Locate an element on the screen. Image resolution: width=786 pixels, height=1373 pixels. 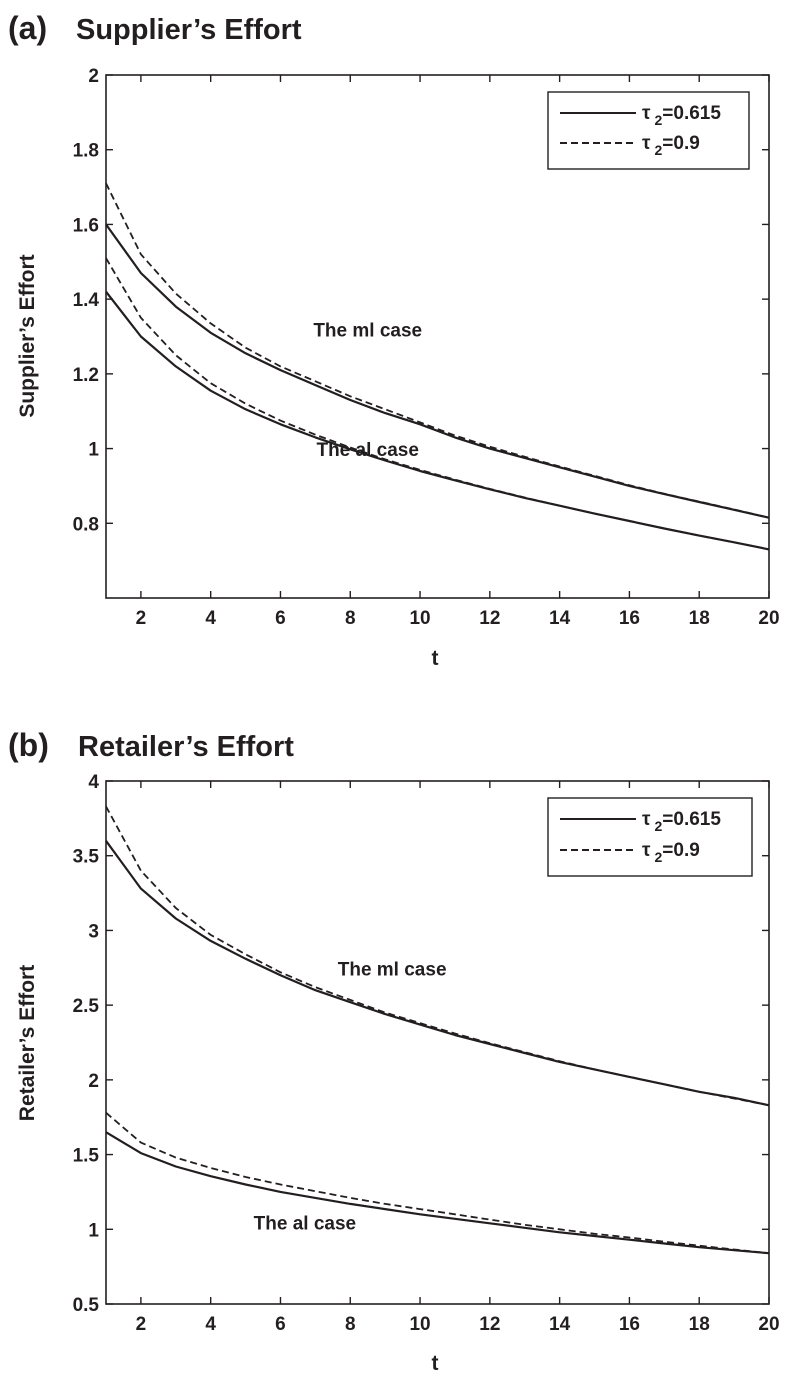
y-tick-label: 1.8 is located at coordinates (86, 151).